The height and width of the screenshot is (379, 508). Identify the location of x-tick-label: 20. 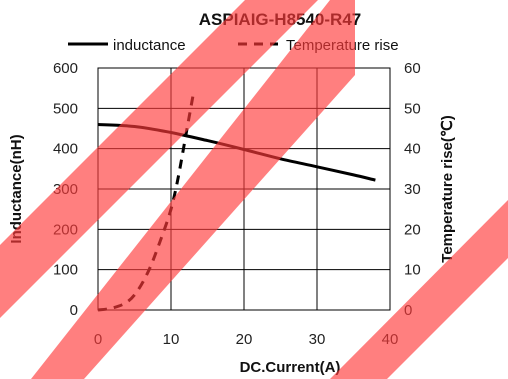
(244, 339).